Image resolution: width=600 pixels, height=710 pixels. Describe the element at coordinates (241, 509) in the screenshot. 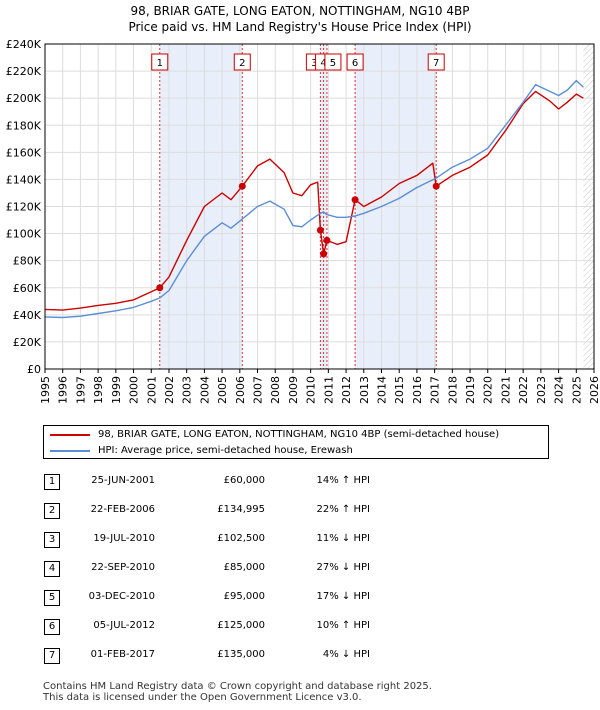

I see `sale-price: £134,995` at that location.